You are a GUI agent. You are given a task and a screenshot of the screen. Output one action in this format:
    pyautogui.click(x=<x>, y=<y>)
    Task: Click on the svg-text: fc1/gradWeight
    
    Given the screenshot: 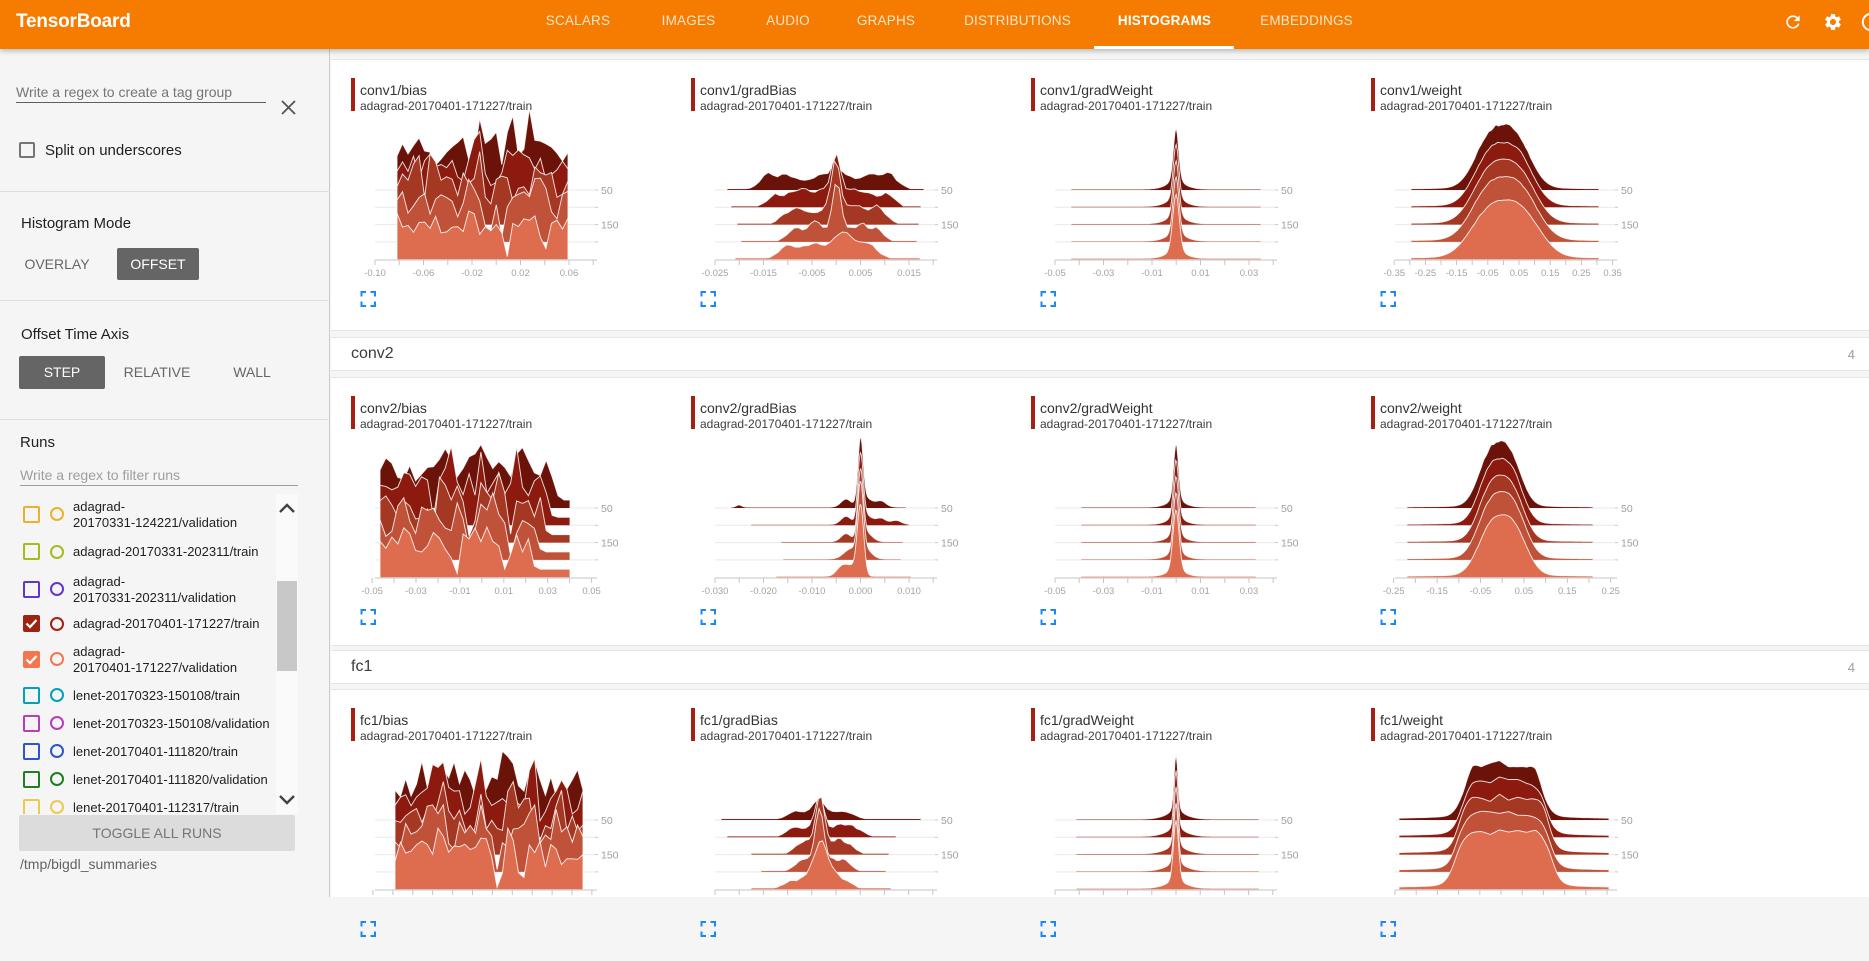 What is the action you would take?
    pyautogui.click(x=1087, y=720)
    